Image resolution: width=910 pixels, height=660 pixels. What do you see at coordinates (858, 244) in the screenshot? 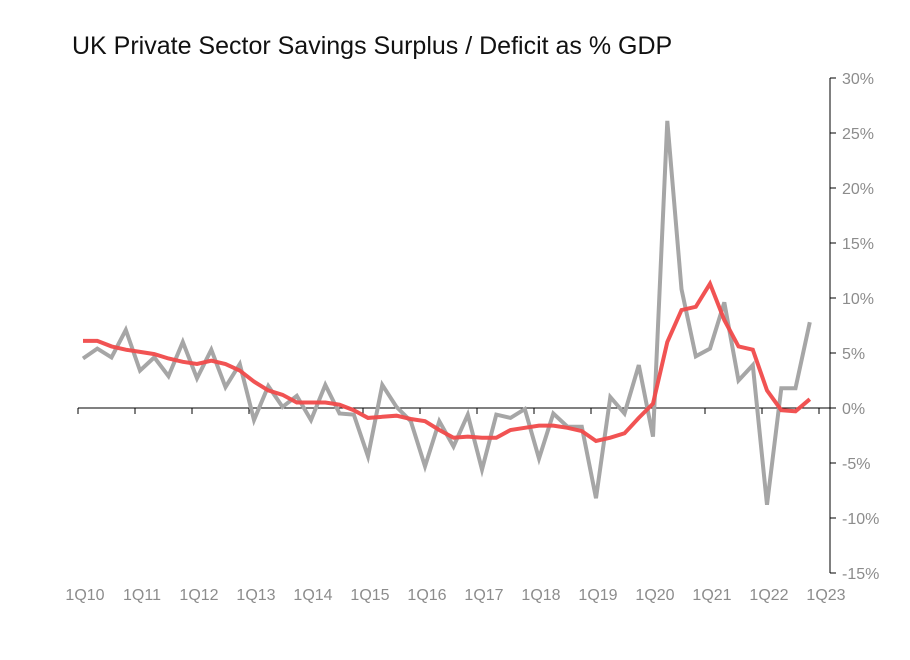
I see `y-tick-label: 15%` at bounding box center [858, 244].